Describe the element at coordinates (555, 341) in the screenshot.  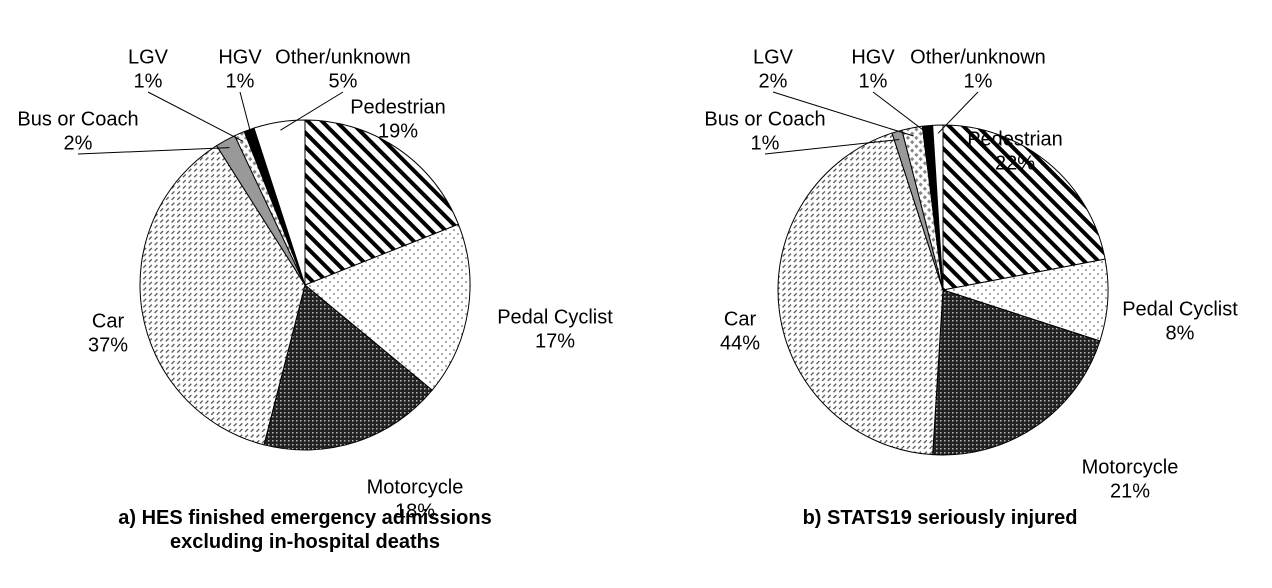
I see `value-label: 17%` at that location.